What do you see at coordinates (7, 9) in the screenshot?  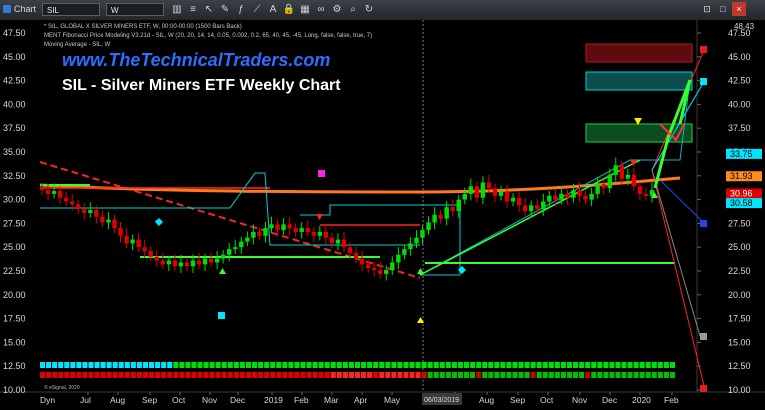 I see `chart-menu-icon` at bounding box center [7, 9].